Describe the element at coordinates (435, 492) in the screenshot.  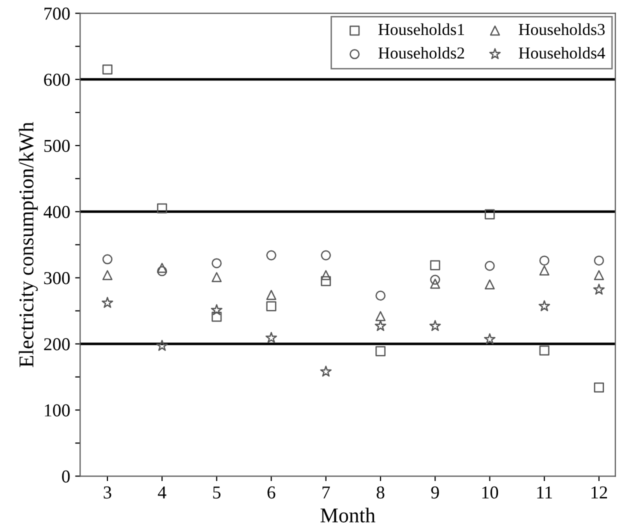
I see `x-tick-label: 9` at that location.